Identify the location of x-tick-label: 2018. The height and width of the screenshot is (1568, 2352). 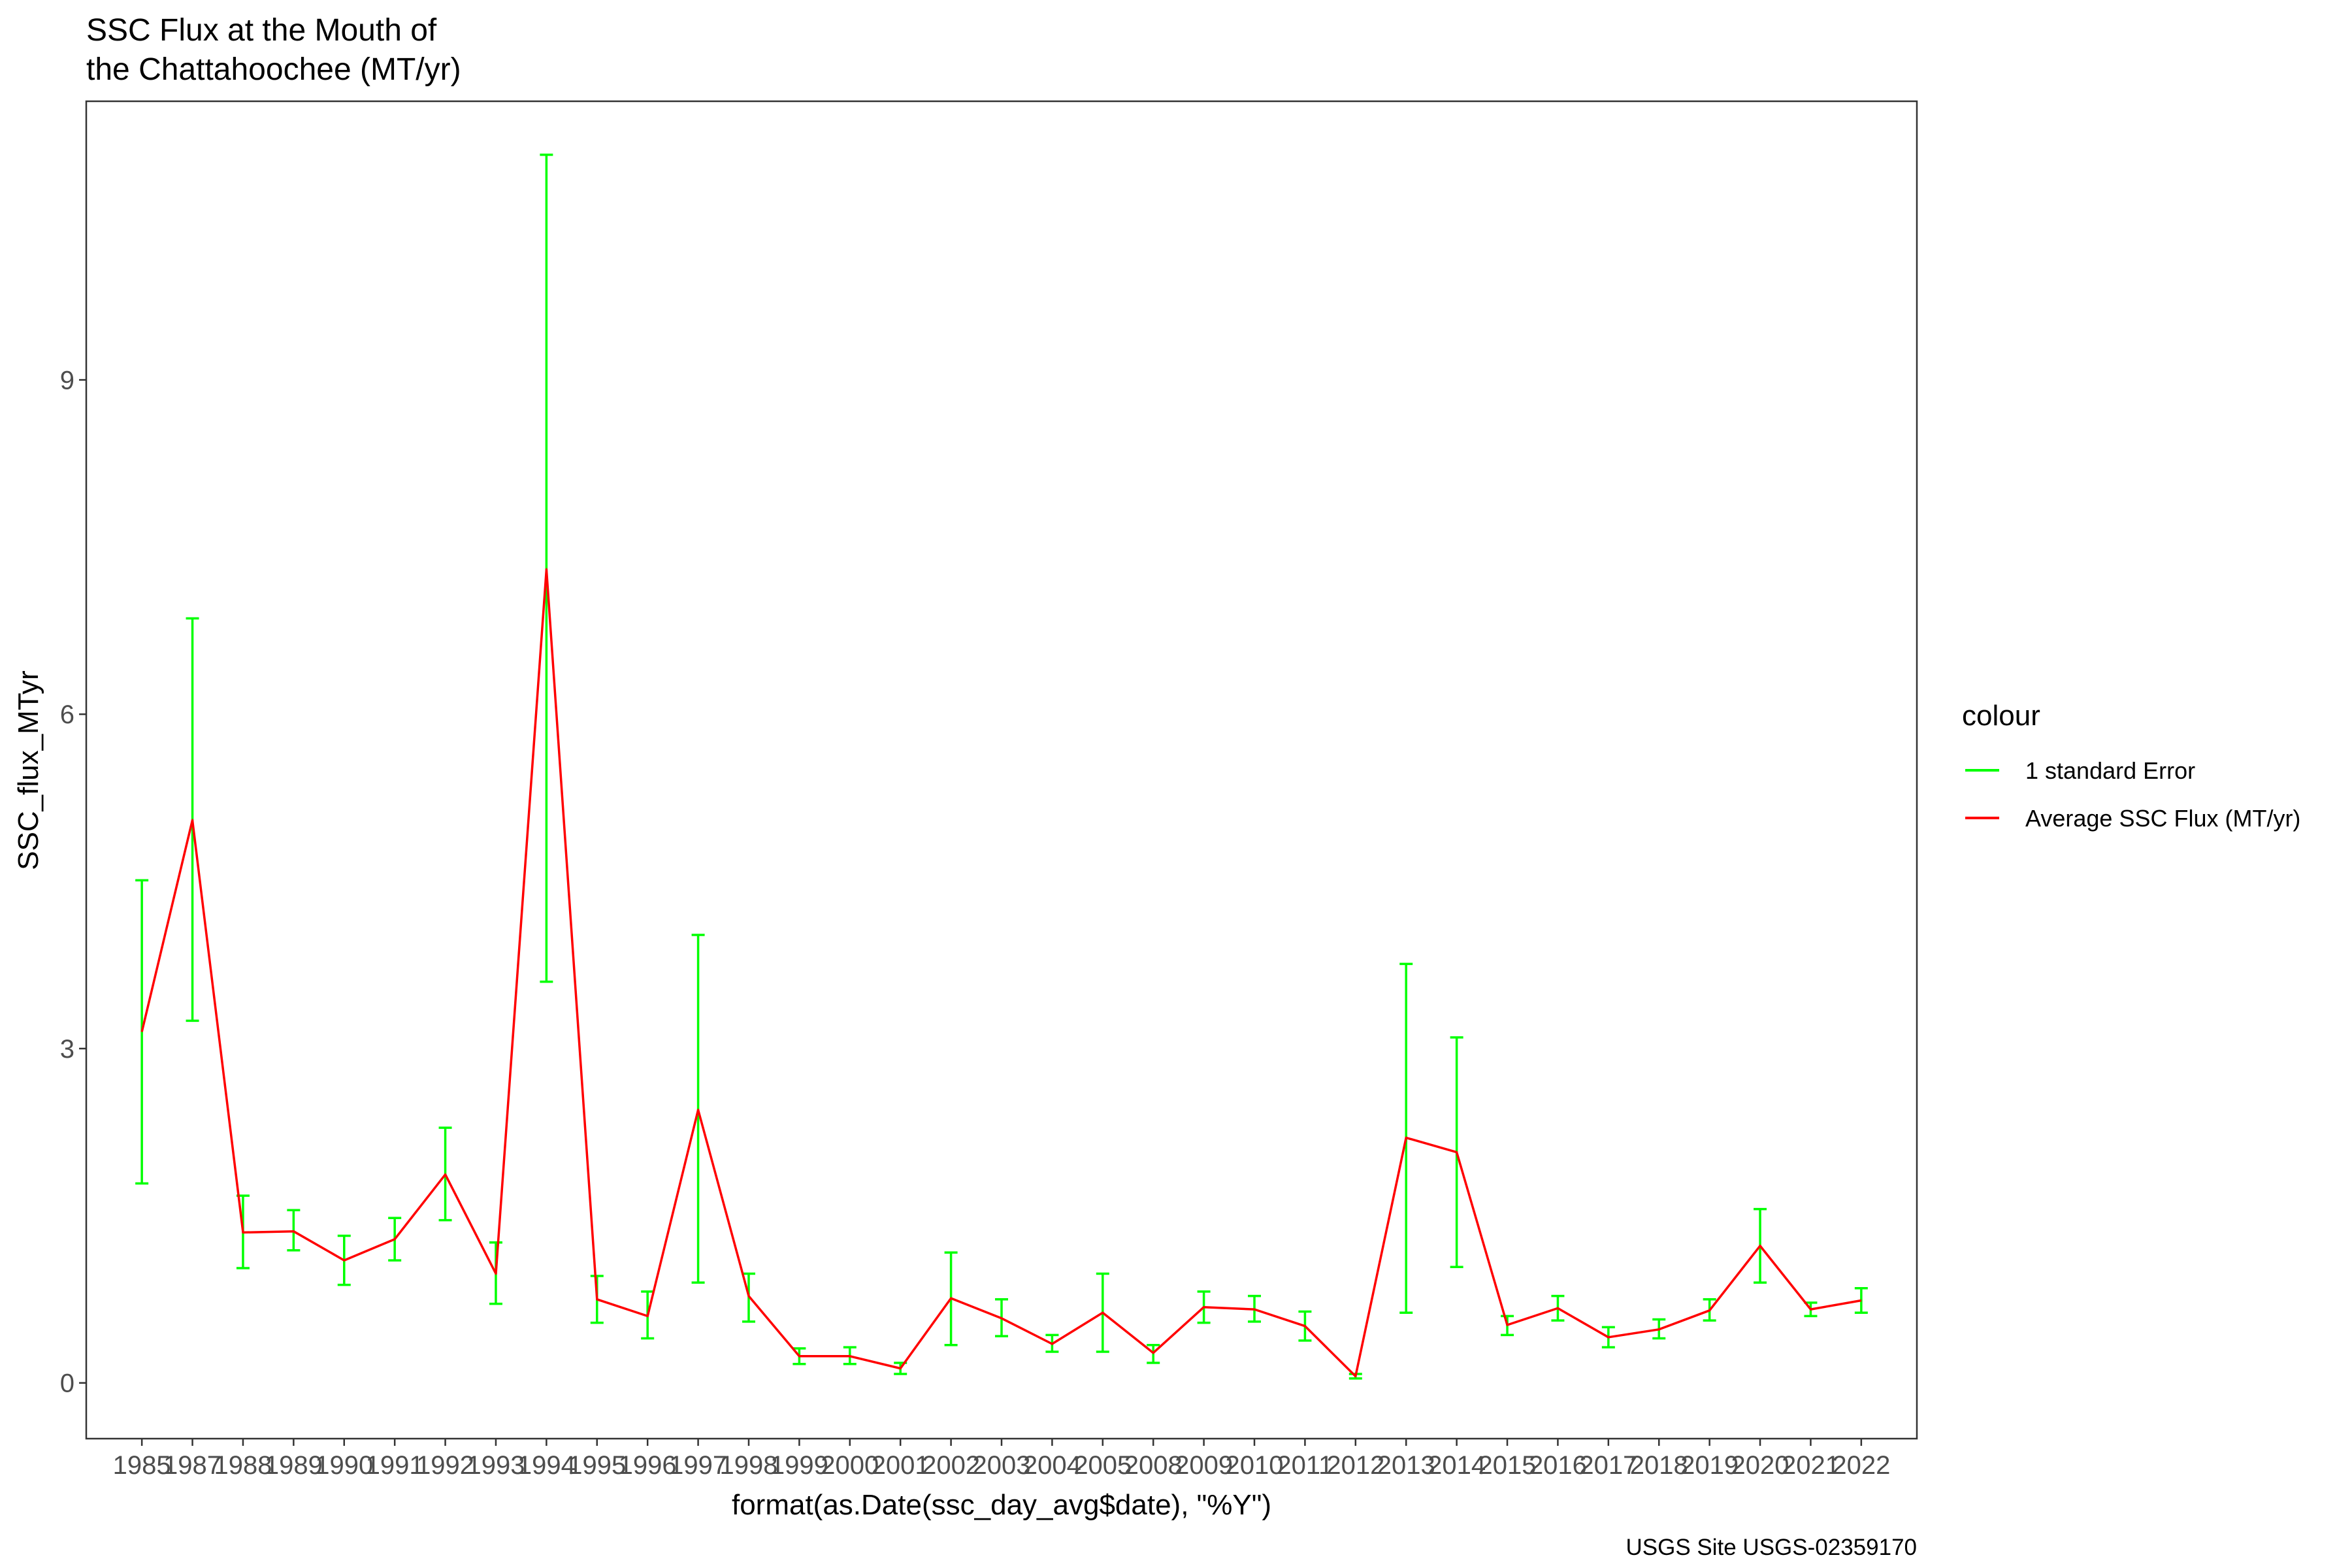
(1659, 1465).